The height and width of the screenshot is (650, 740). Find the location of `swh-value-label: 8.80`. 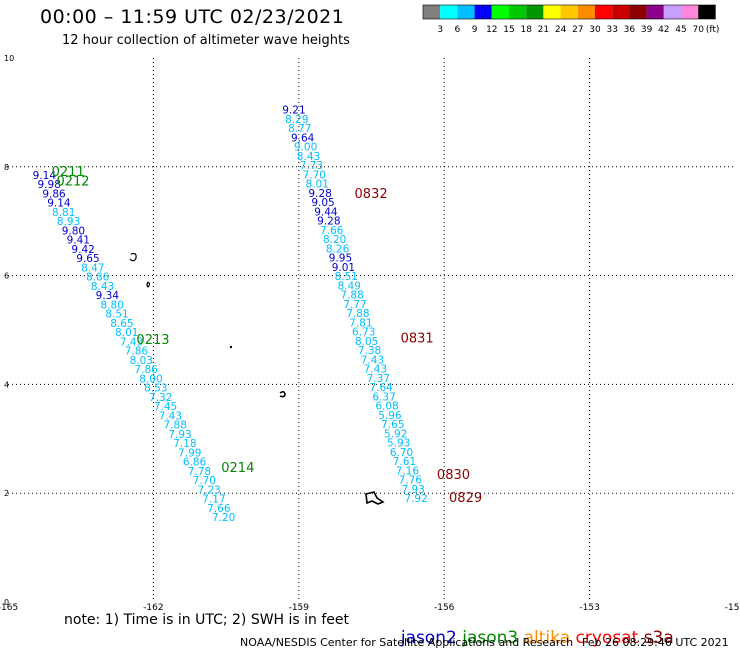

swh-value-label: 8.80 is located at coordinates (112, 305).